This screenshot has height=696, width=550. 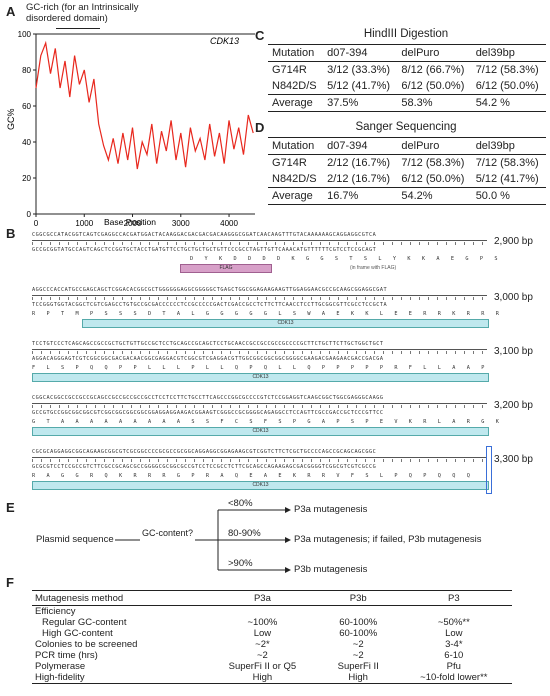 What do you see at coordinates (373, 268) in the screenshot?
I see `in-frame-note: (in frame with FLAG)` at bounding box center [373, 268].